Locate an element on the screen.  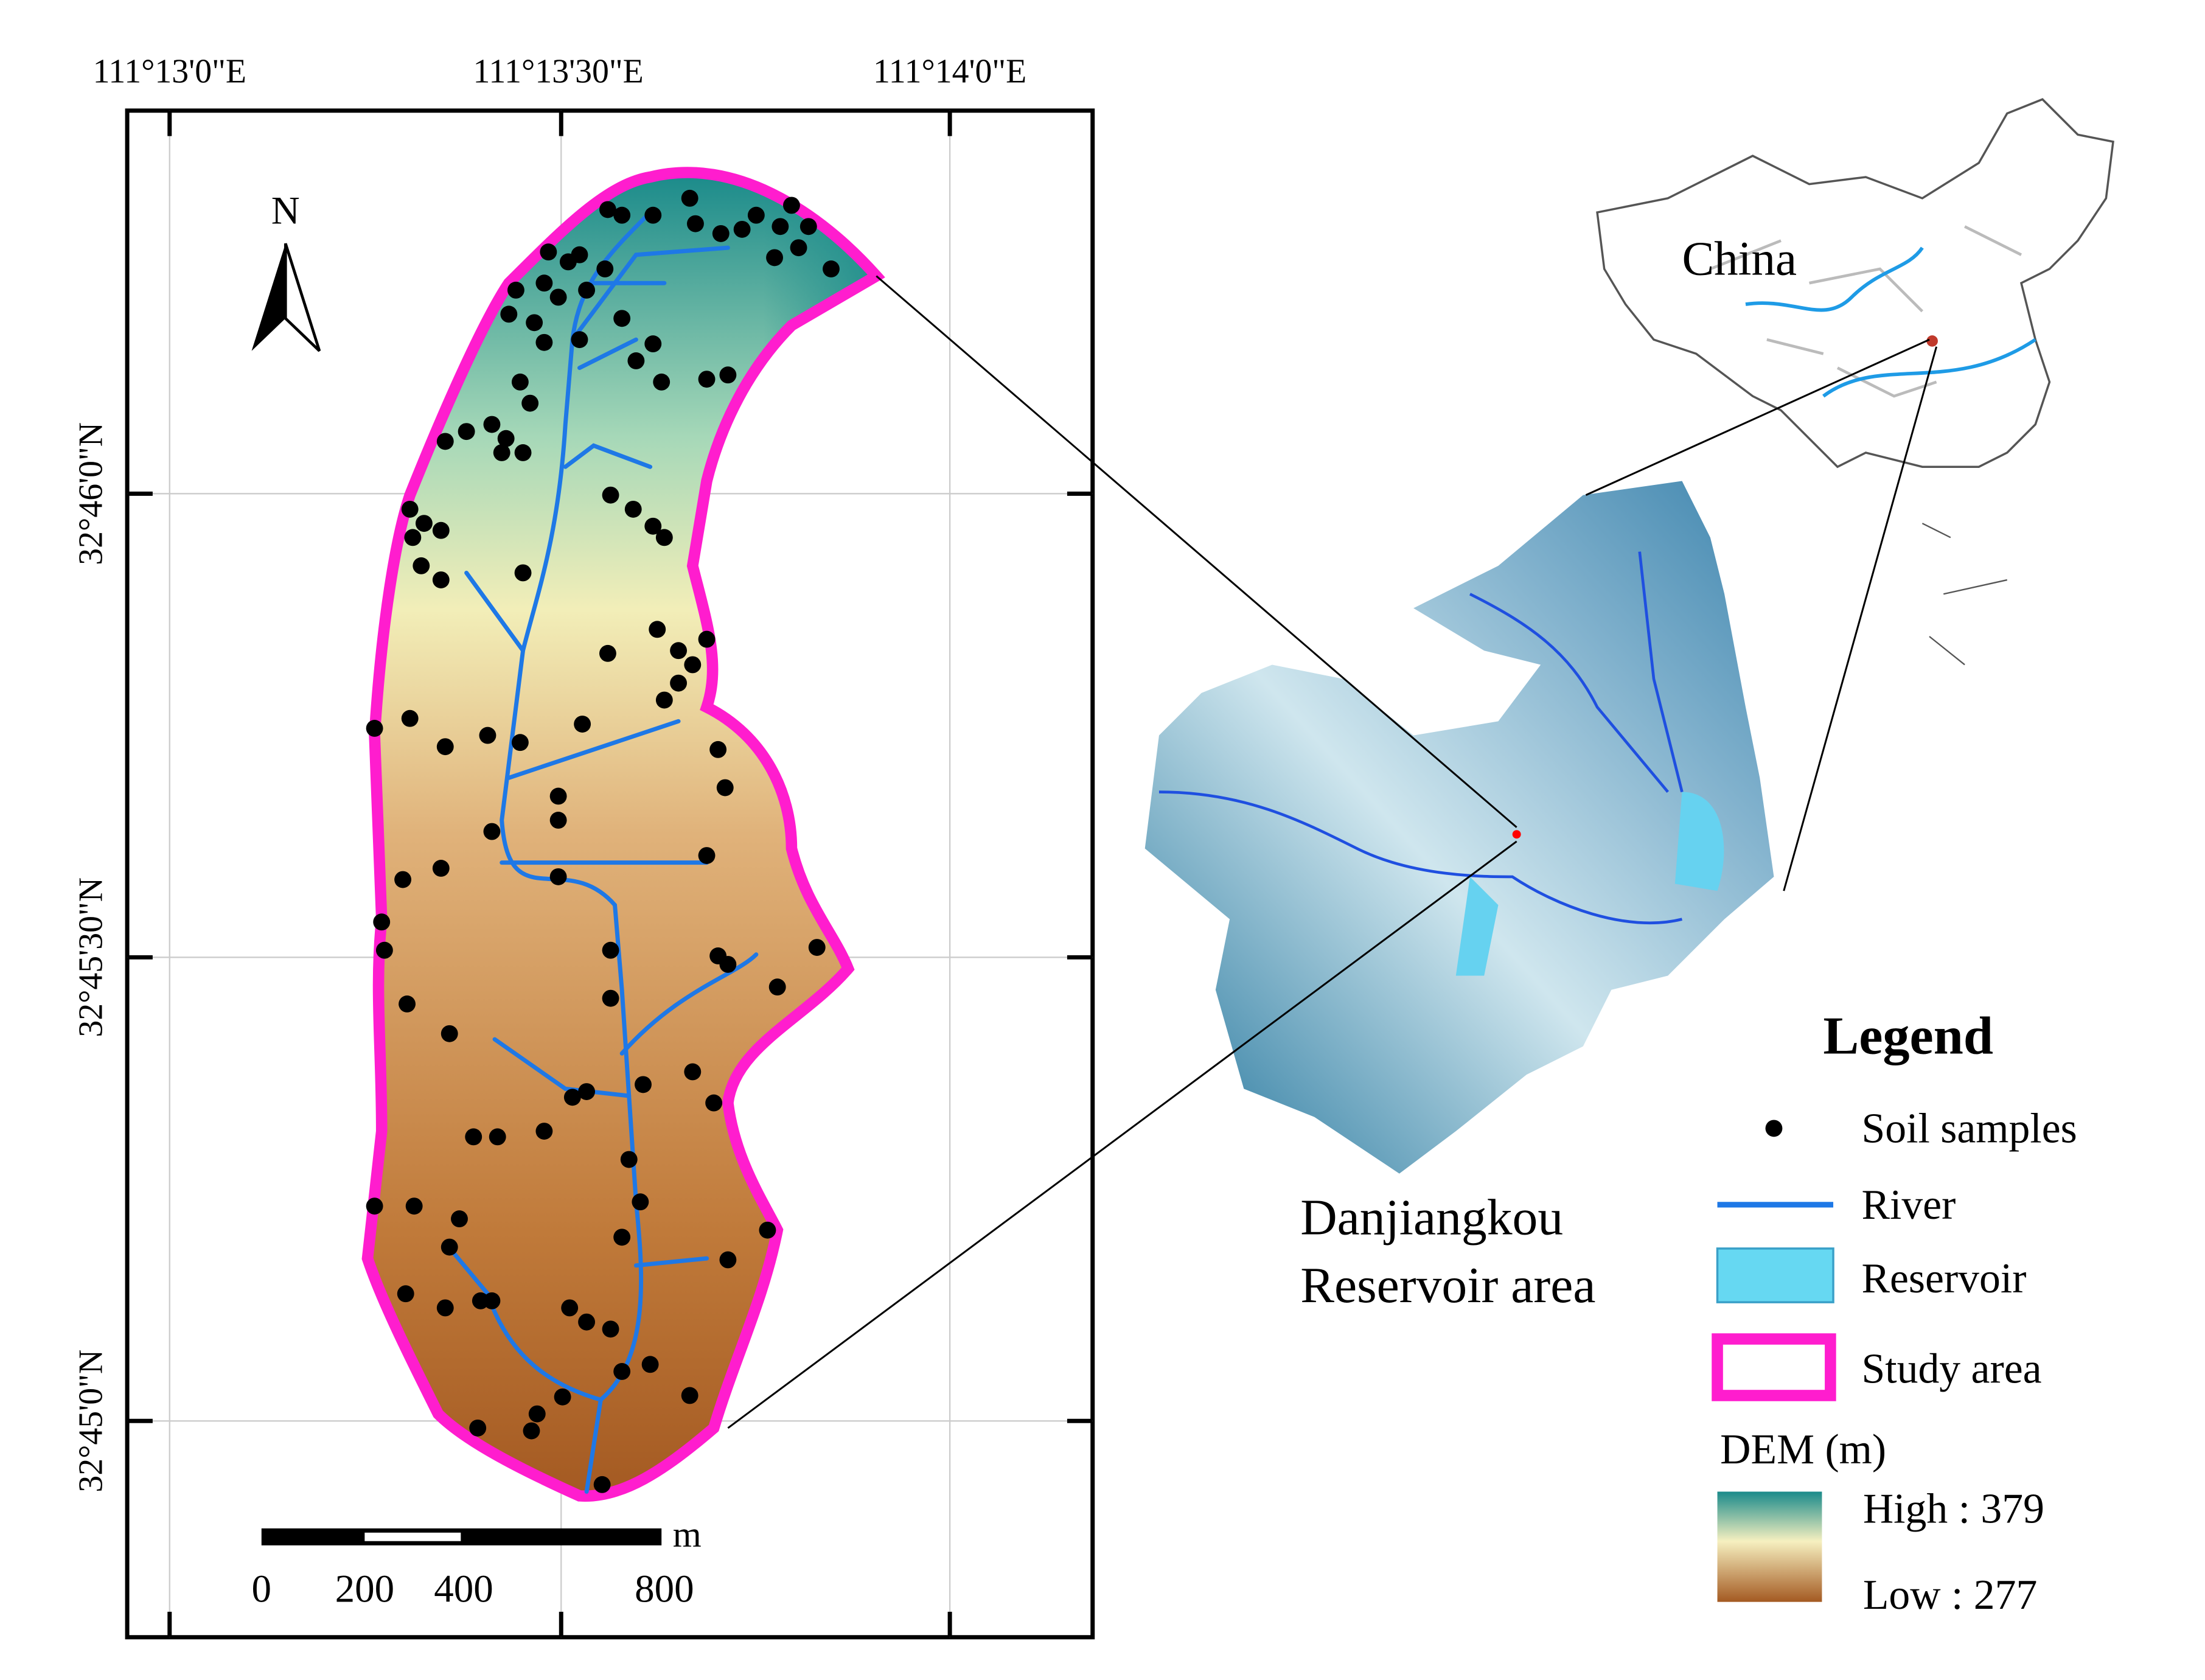
region-label: Danjiangkou is located at coordinates (1431, 1218).